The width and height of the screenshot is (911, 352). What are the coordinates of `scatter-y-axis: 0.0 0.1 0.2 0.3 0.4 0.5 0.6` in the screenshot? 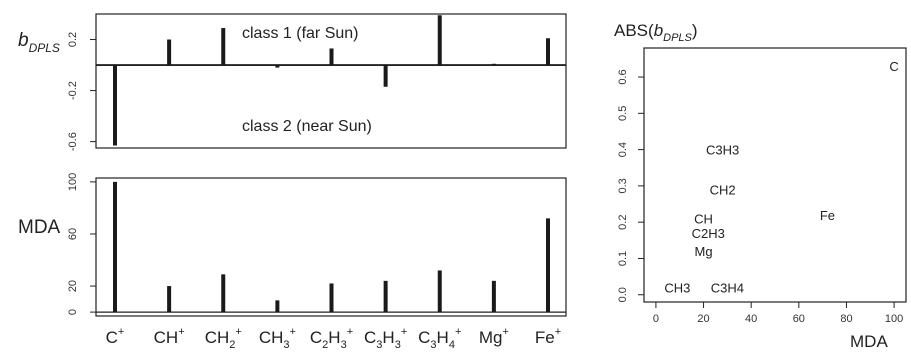 It's located at (630, 185).